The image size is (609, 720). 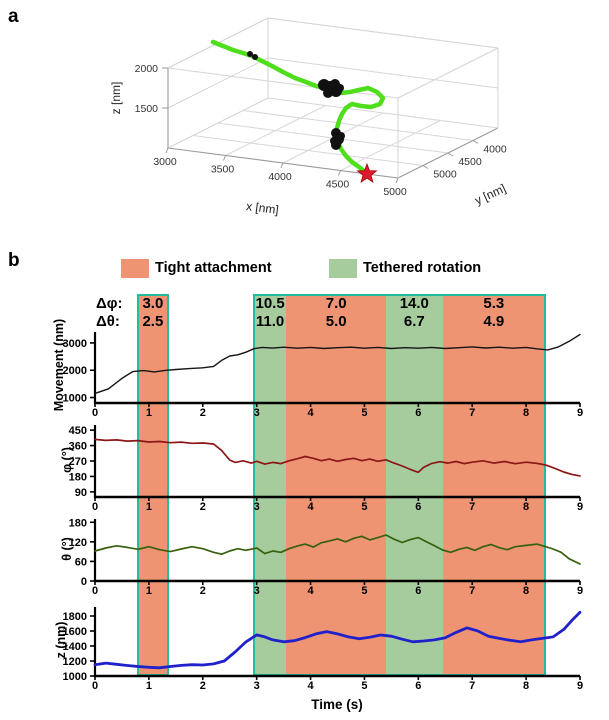 What do you see at coordinates (165, 162) in the screenshot?
I see `svg-text: 3000` at bounding box center [165, 162].